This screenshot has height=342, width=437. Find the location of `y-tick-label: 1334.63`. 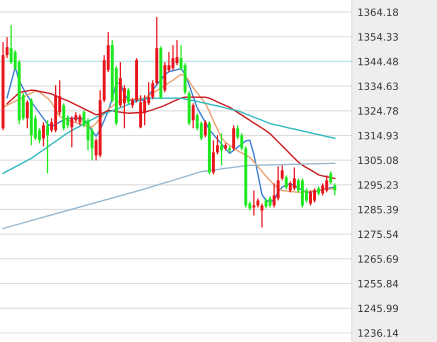

y-tick-label: 1334.63 is located at coordinates (378, 86).